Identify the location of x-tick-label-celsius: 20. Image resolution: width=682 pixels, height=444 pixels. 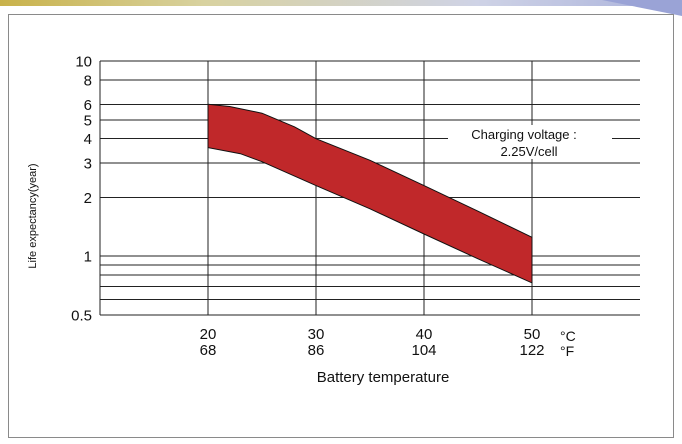
(208, 334).